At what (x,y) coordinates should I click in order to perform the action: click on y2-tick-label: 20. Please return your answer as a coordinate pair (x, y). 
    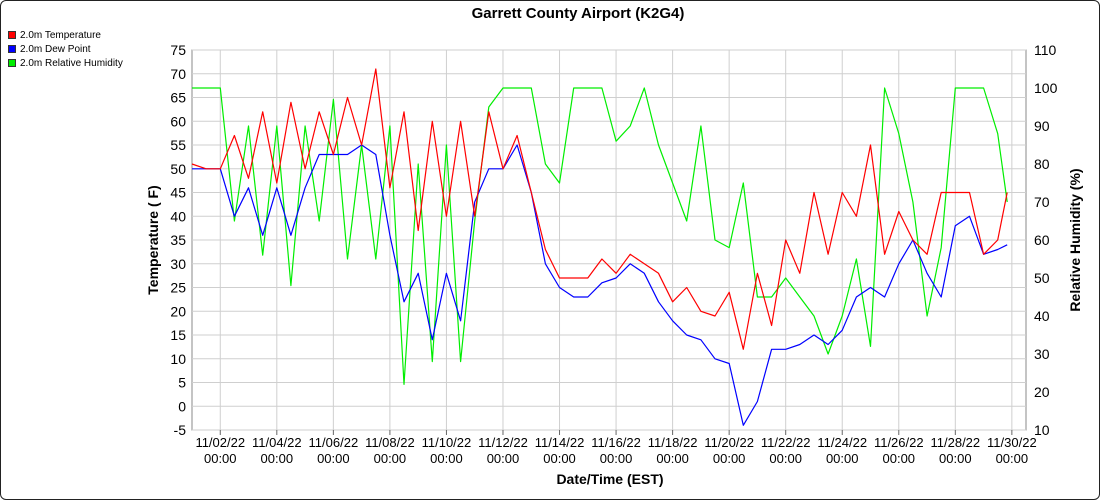
    Looking at the image, I should click on (1042, 392).